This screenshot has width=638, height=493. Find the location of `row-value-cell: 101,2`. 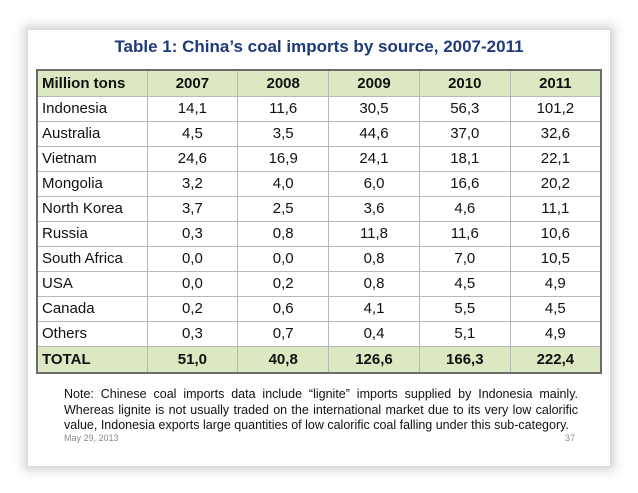

row-value-cell: 101,2 is located at coordinates (555, 108).